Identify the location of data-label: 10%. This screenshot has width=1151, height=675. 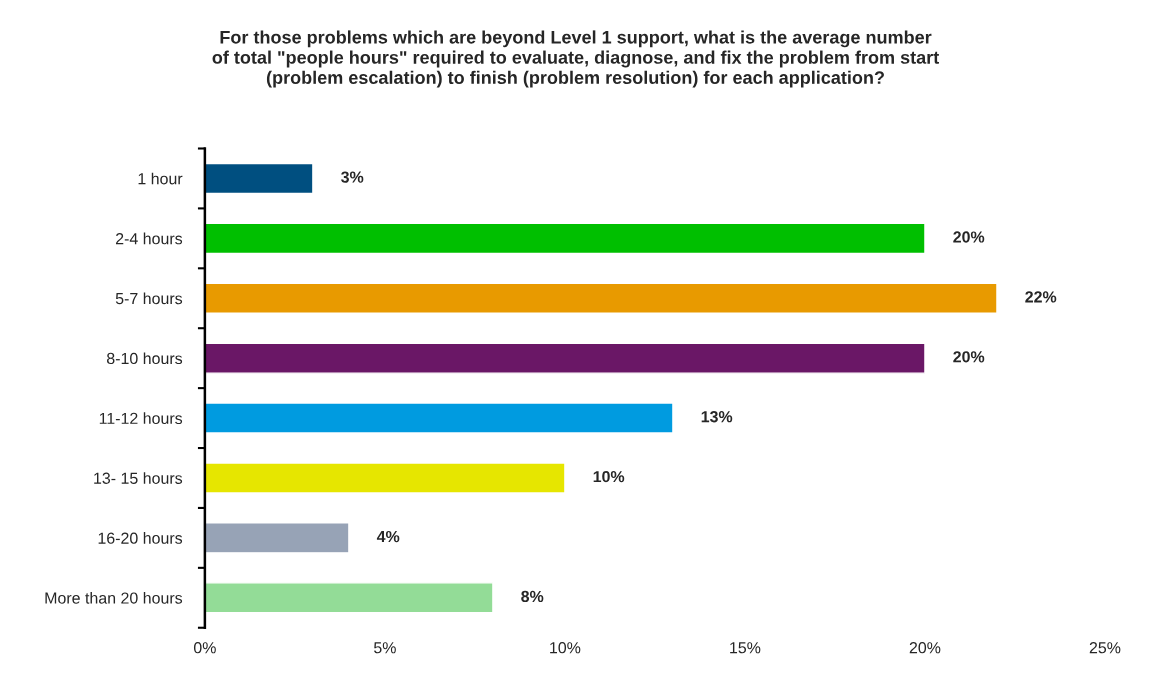
(609, 476).